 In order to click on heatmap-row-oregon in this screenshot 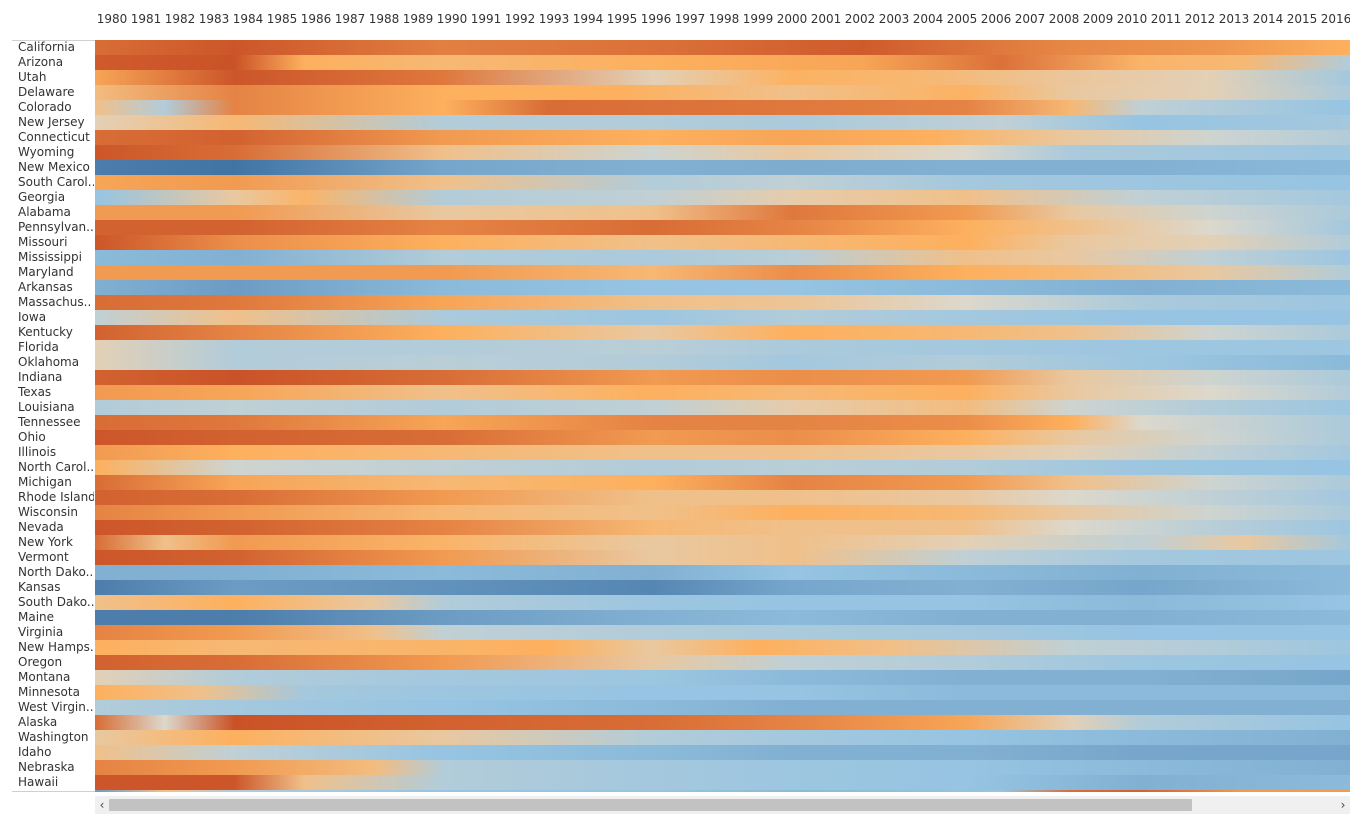, I will do `click(722, 662)`.